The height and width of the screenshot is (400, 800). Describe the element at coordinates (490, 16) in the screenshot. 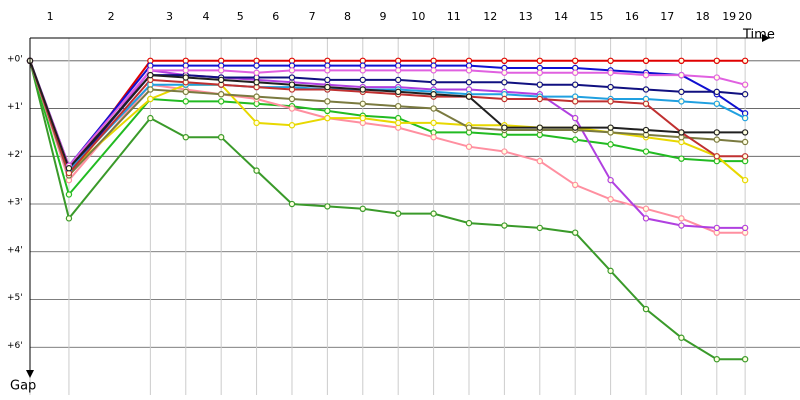

I see `x-tick-label: 12` at that location.